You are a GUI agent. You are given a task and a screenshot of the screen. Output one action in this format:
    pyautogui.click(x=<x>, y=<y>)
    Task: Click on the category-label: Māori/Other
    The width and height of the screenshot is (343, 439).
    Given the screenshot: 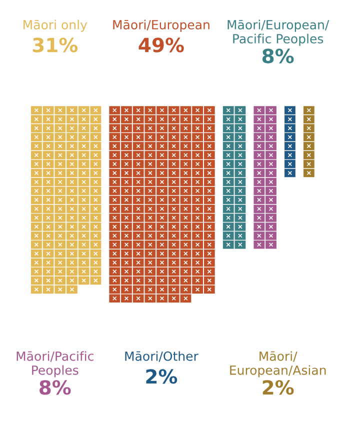 What is the action you would take?
    pyautogui.click(x=161, y=356)
    